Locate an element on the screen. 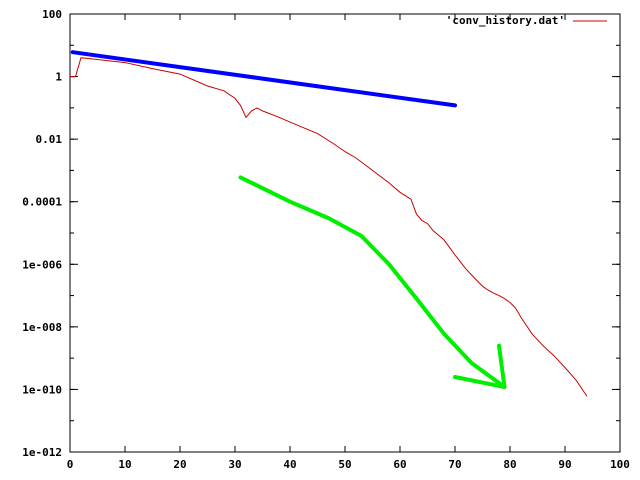  x-tick-label: 40 is located at coordinates (289, 464).